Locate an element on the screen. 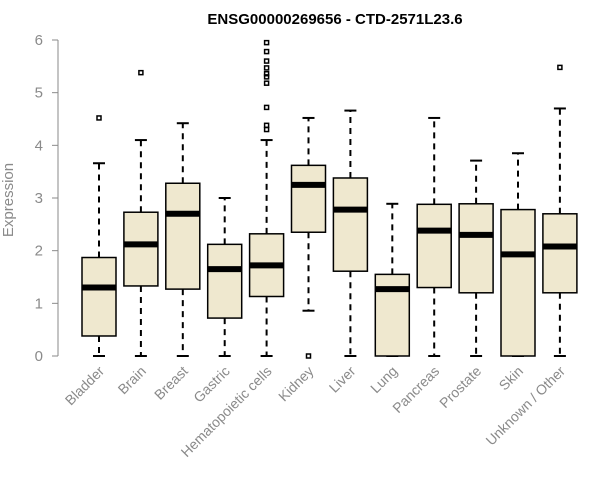 The width and height of the screenshot is (600, 500). x-tick-label: Liver is located at coordinates (342, 379).